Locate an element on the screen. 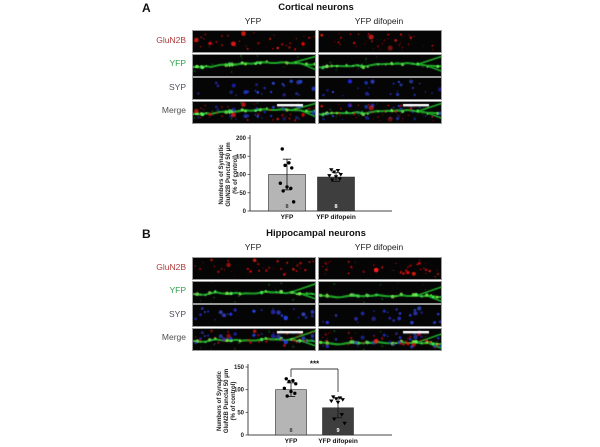 Image resolution: width=600 pixels, height=447 pixels. panel-a-row-label-yfp: YFP is located at coordinates (177, 63).